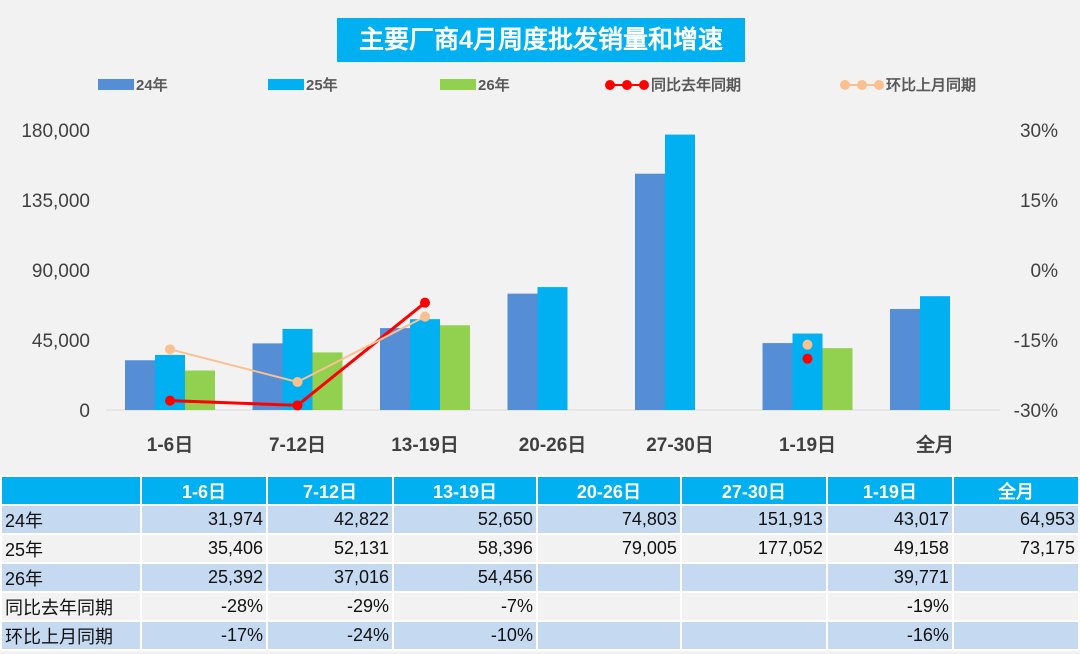 This screenshot has width=1080, height=654. I want to click on table-cell: 43,017, so click(889, 519).